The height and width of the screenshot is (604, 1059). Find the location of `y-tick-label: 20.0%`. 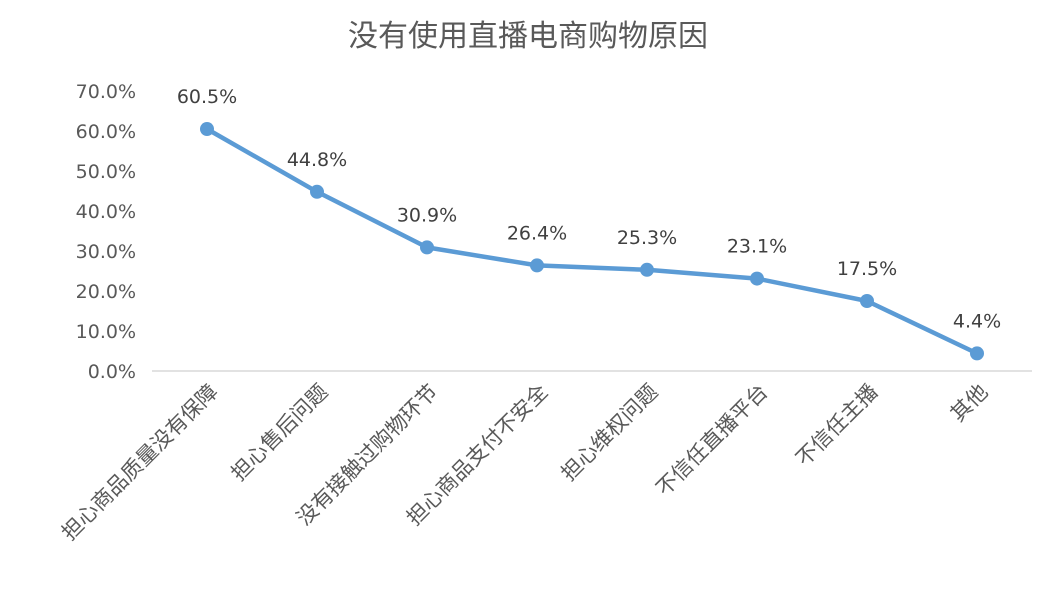

y-tick-label: 20.0% is located at coordinates (106, 292).